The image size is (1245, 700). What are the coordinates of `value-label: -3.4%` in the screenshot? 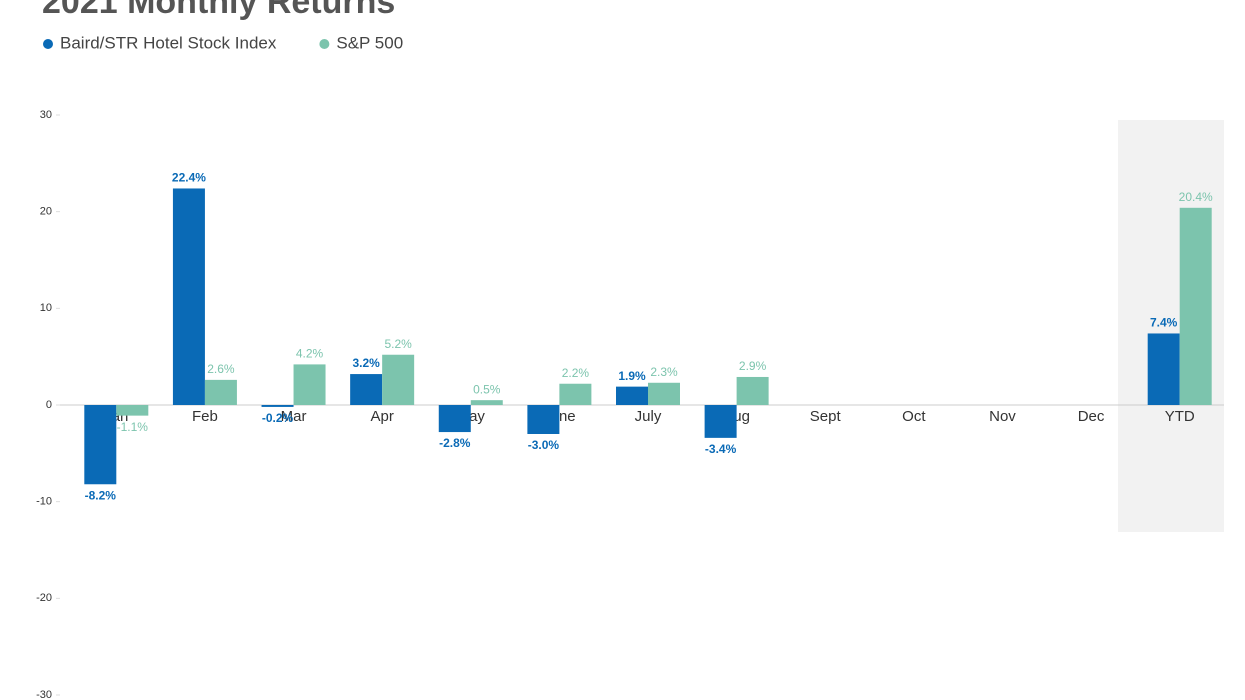 It's located at (721, 449).